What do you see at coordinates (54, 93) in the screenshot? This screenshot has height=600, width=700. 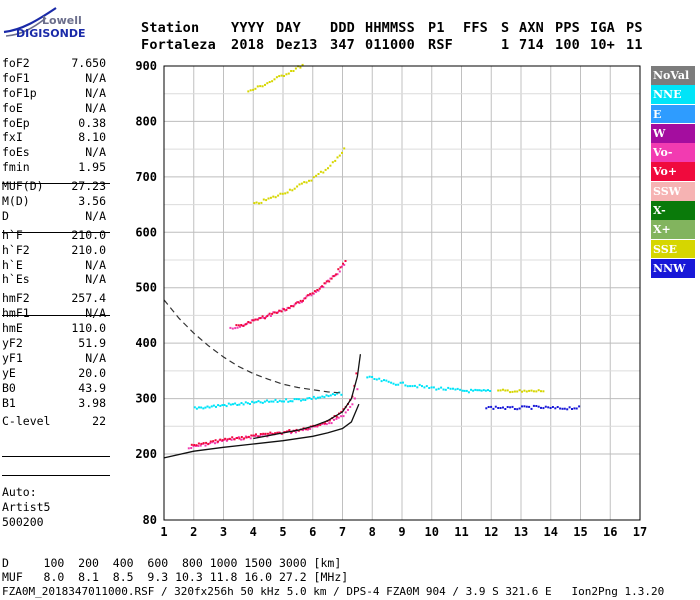 I see `param-row: foF1p N/A` at bounding box center [54, 93].